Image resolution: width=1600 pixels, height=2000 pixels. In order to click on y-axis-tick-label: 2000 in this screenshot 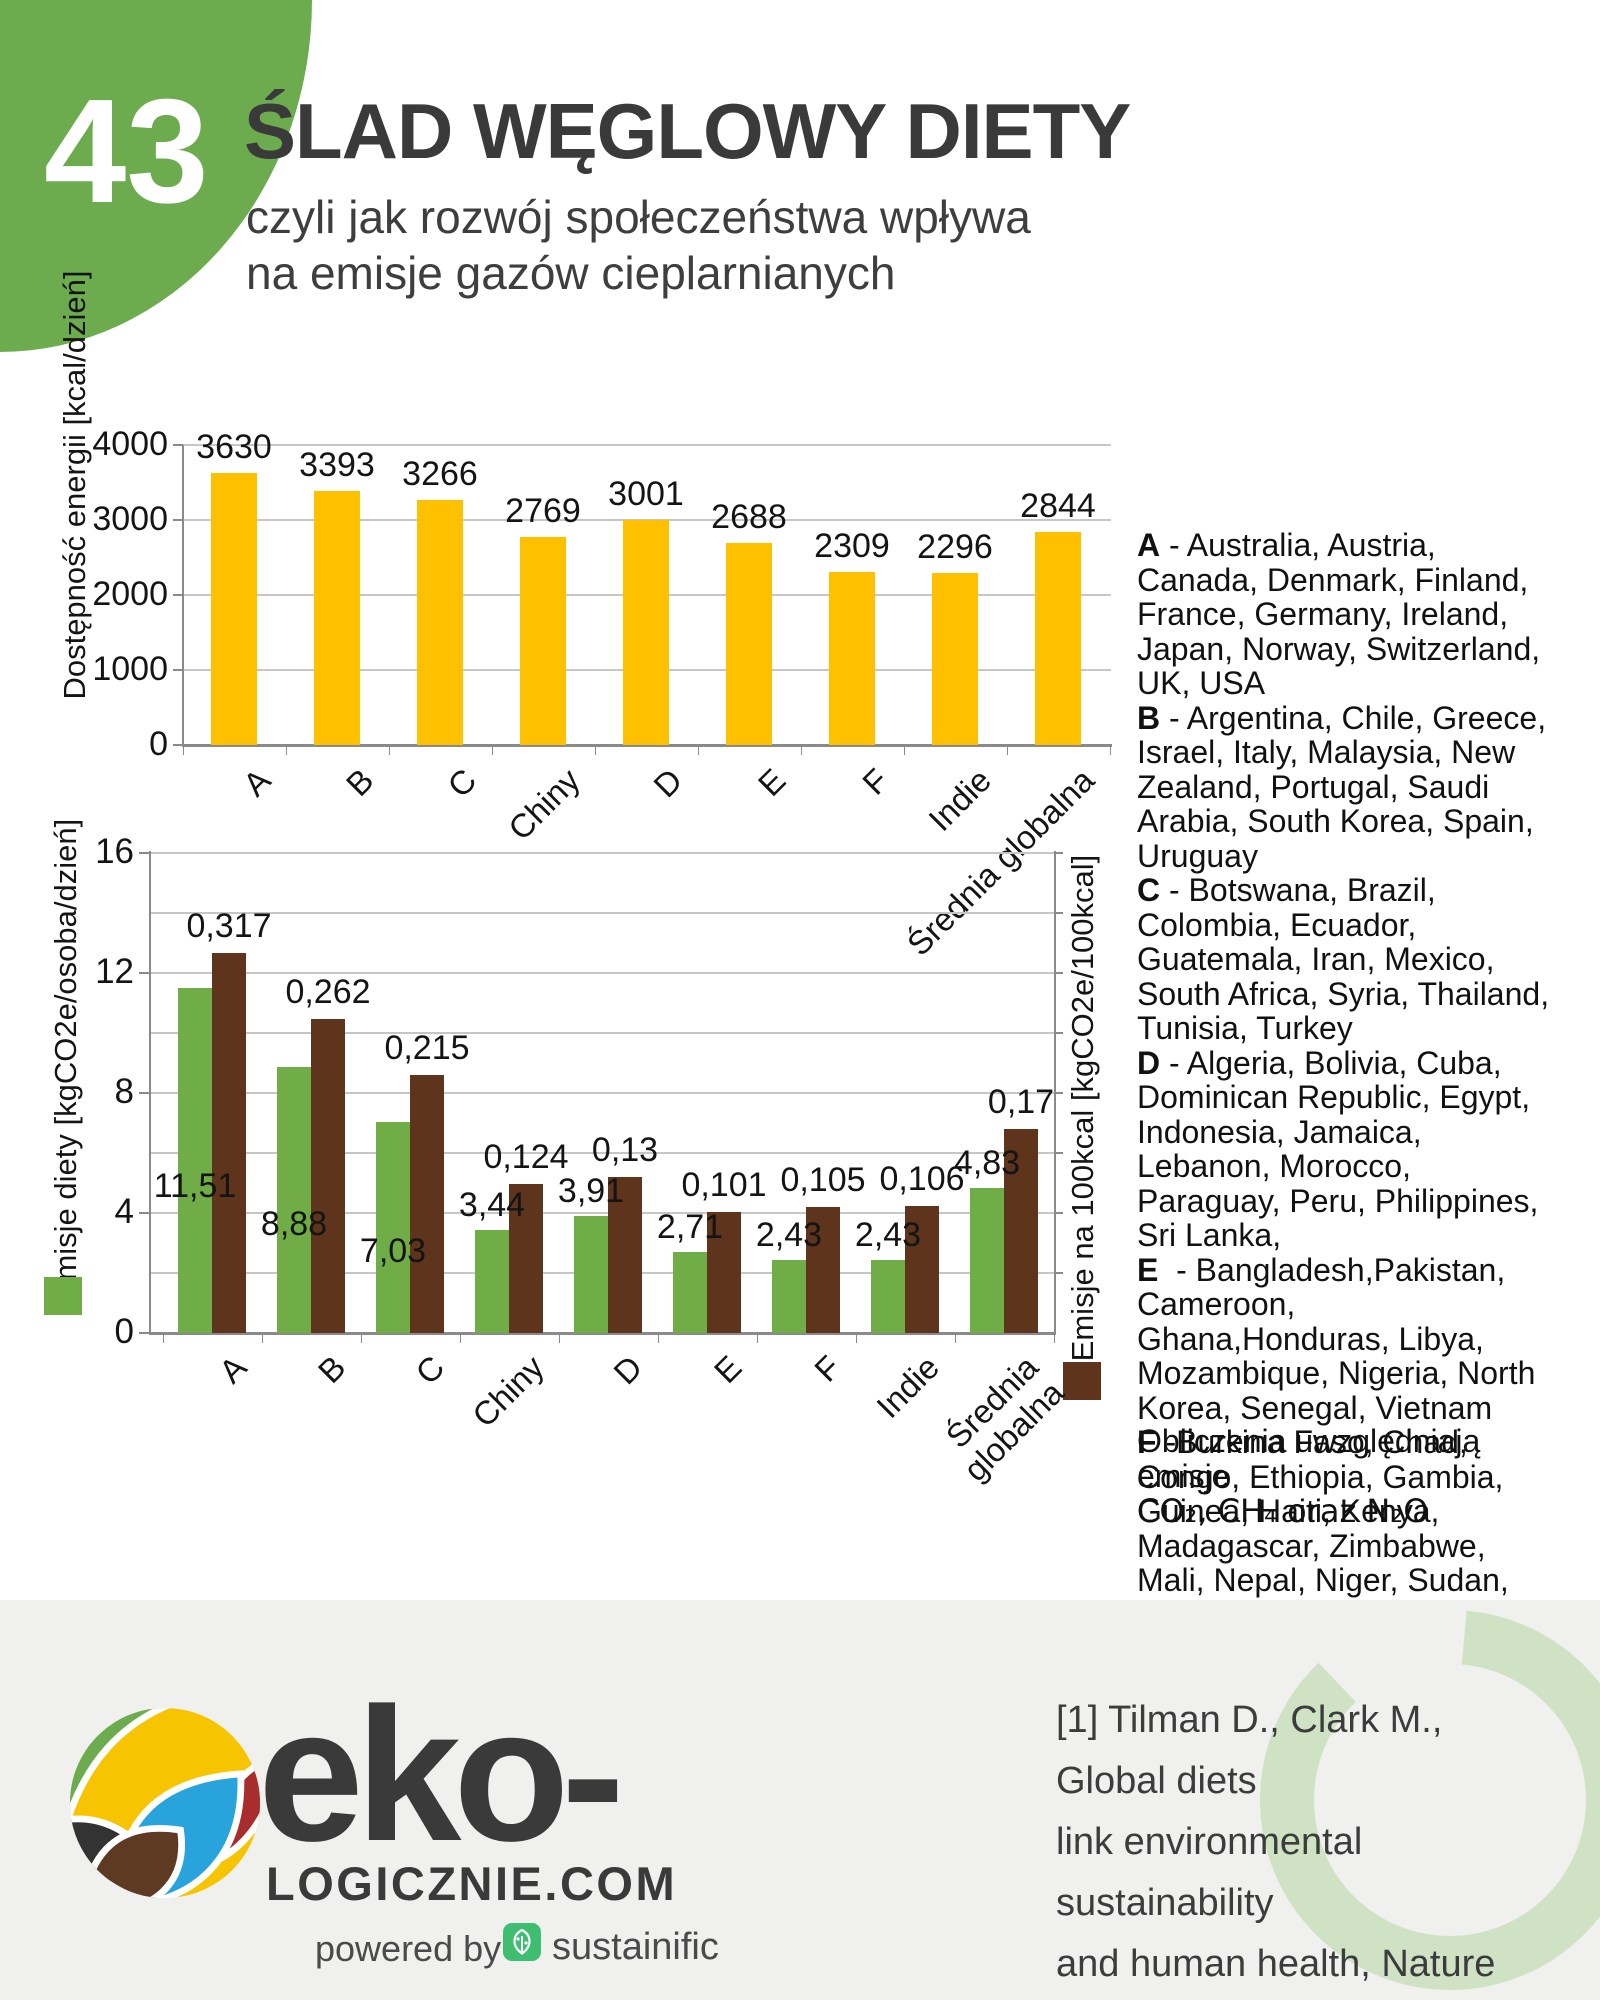, I will do `click(130, 594)`.